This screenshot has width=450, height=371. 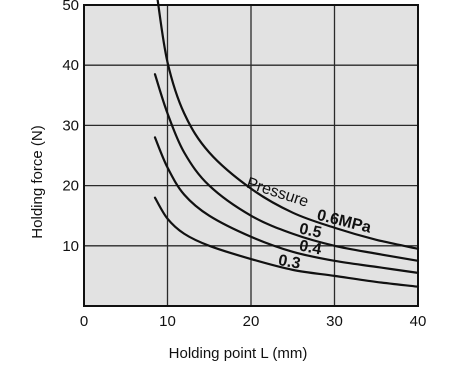 What do you see at coordinates (289, 262) in the screenshot?
I see `series-label-0.3: 0.3` at bounding box center [289, 262].